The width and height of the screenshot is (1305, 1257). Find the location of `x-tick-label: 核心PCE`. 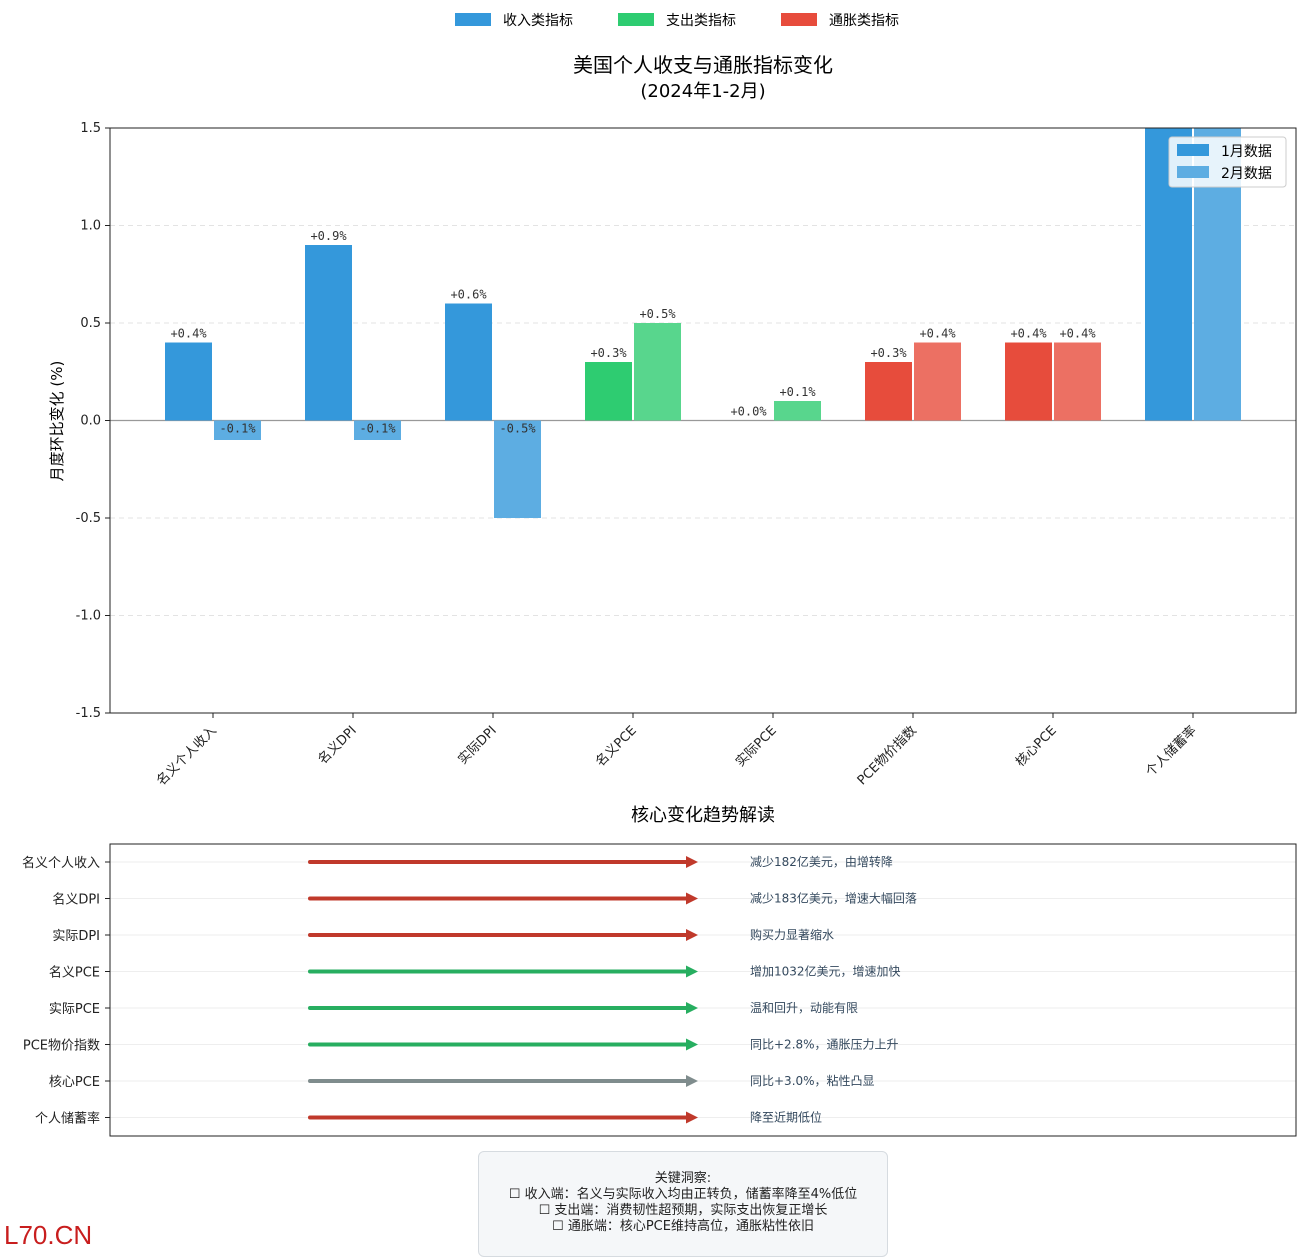

x-tick-label: 核心PCE is located at coordinates (1036, 746).